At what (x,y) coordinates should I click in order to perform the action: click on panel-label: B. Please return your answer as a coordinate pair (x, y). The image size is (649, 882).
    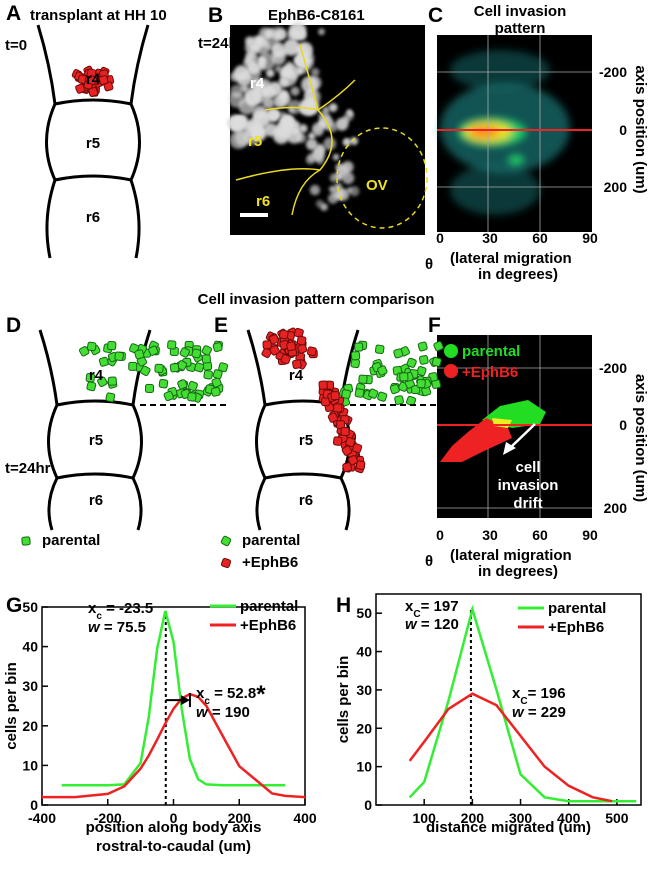
    Looking at the image, I should click on (215, 15).